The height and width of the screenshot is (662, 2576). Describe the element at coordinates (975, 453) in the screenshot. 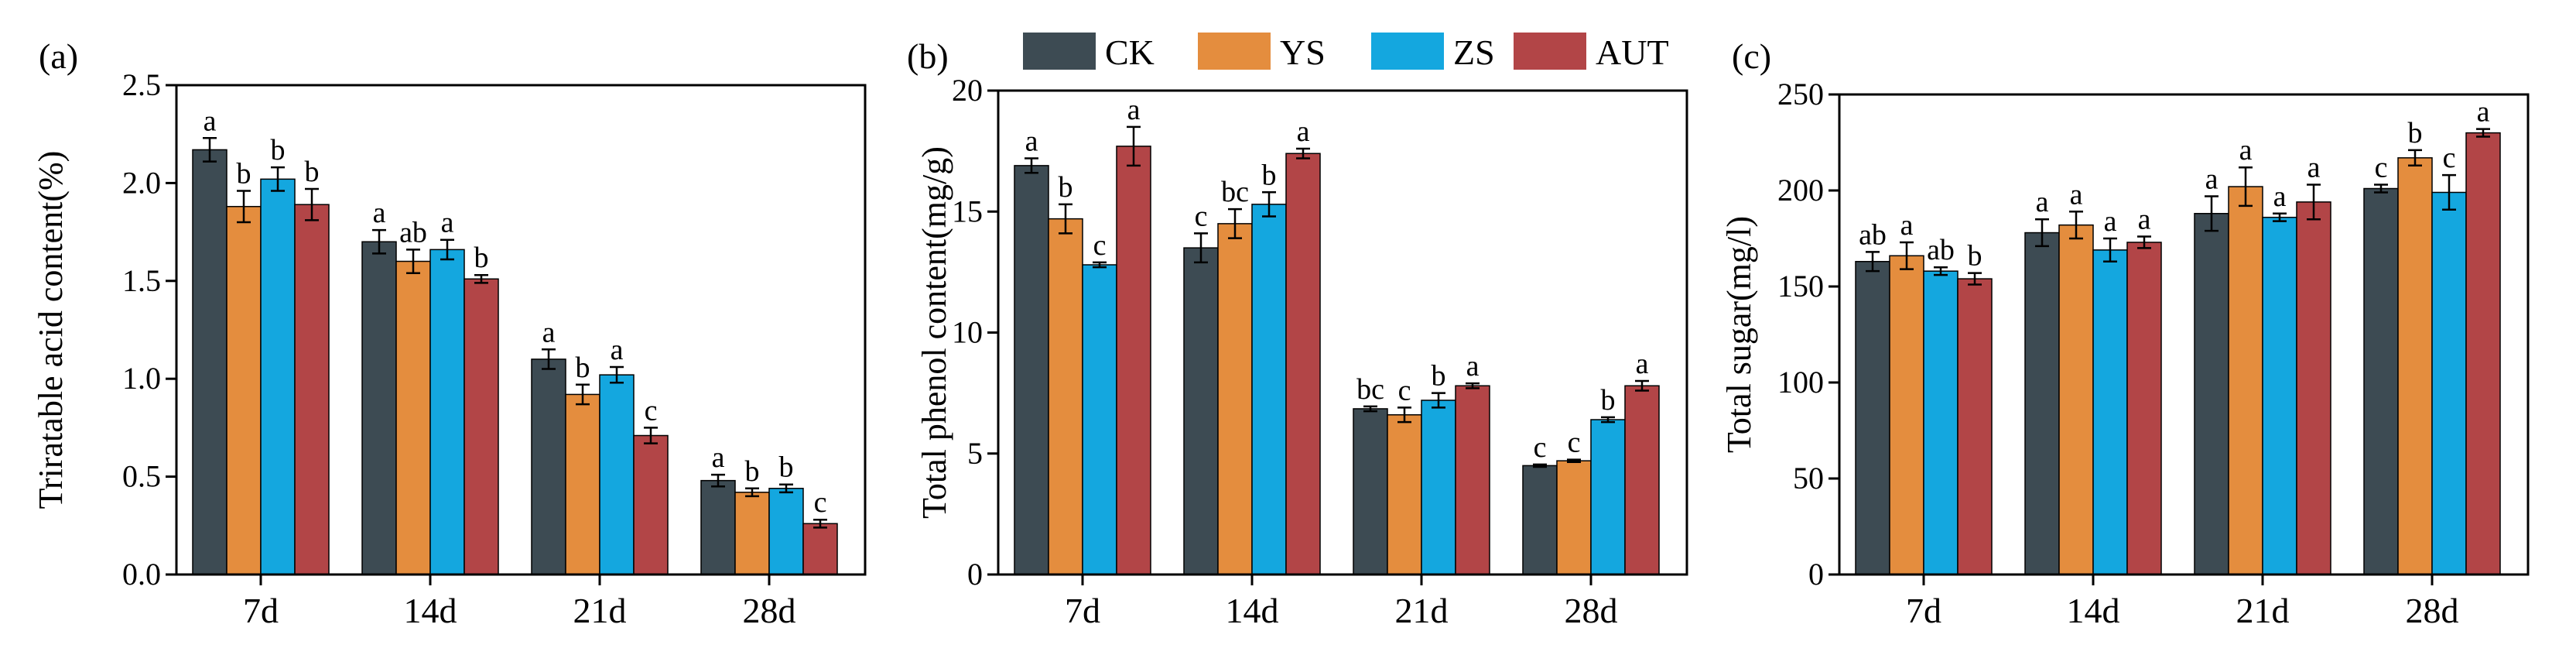

I see `y-tick-label: 5` at that location.